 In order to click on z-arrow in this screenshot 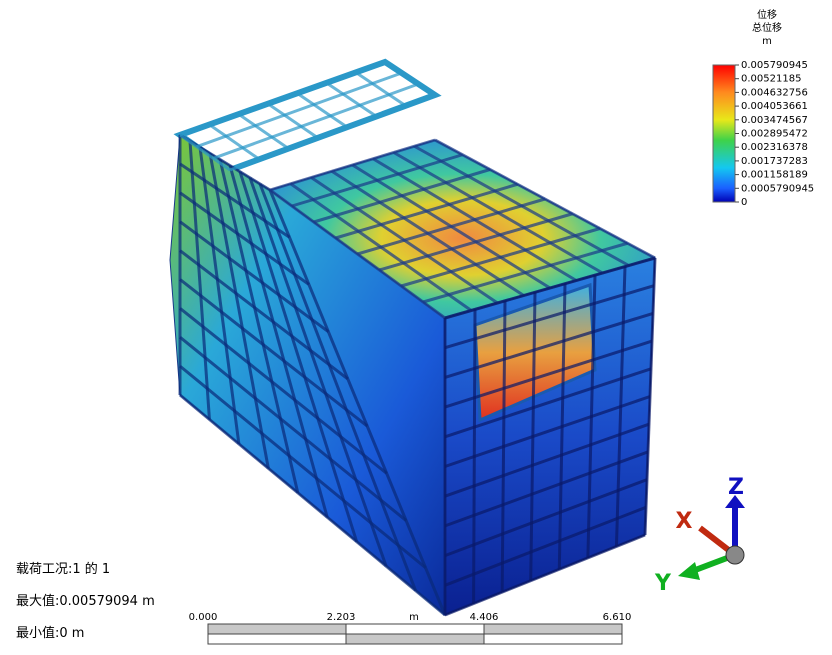, I will do `click(735, 501)`.